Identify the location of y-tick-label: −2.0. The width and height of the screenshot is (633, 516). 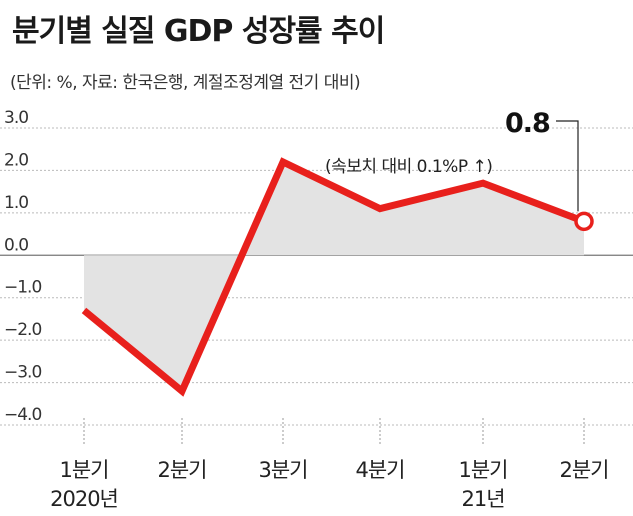
(22, 330).